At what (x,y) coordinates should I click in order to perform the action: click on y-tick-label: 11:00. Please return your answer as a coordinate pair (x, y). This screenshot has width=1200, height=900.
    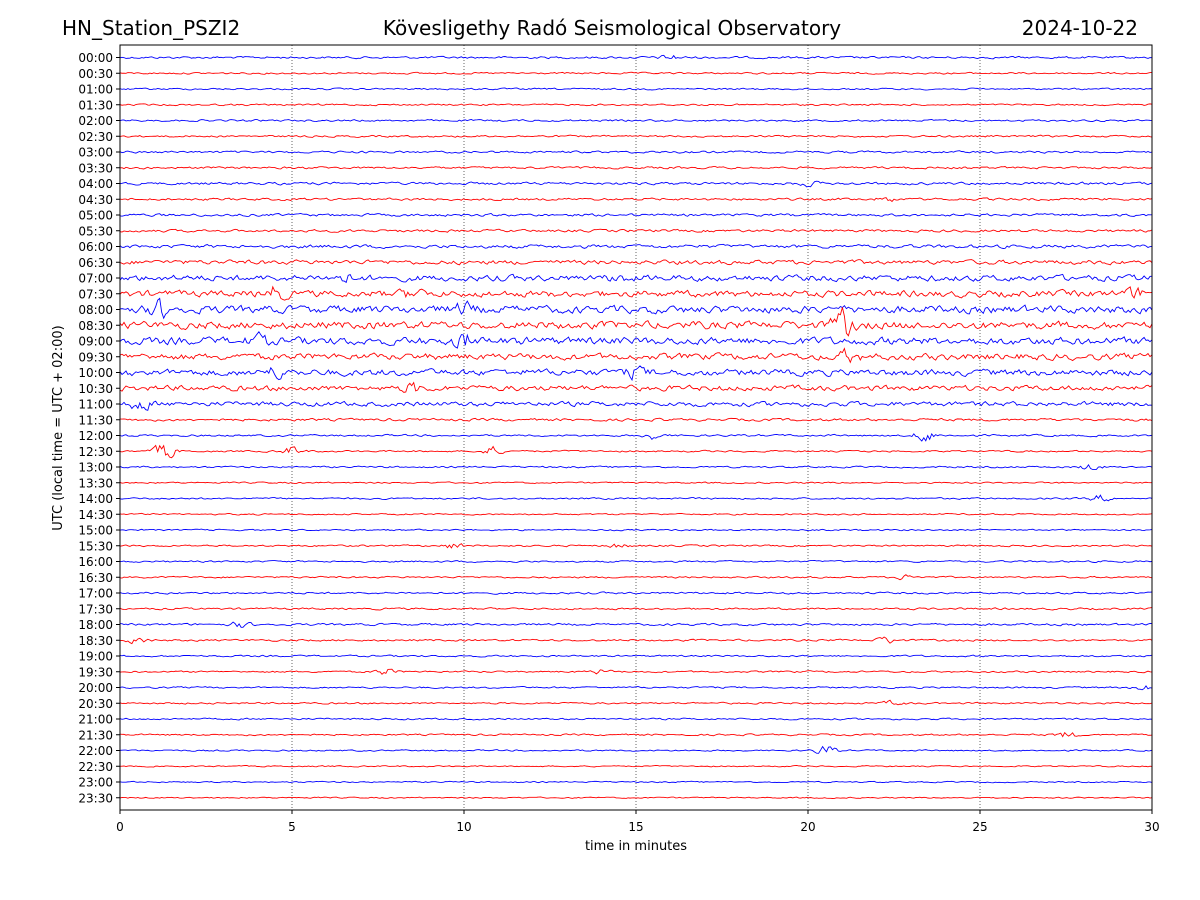
    Looking at the image, I should click on (95, 405).